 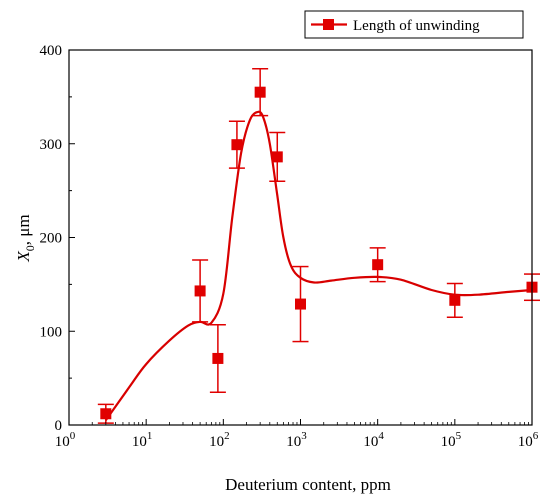 I want to click on x-tick-label: 10⁶, so click(x=528, y=440).